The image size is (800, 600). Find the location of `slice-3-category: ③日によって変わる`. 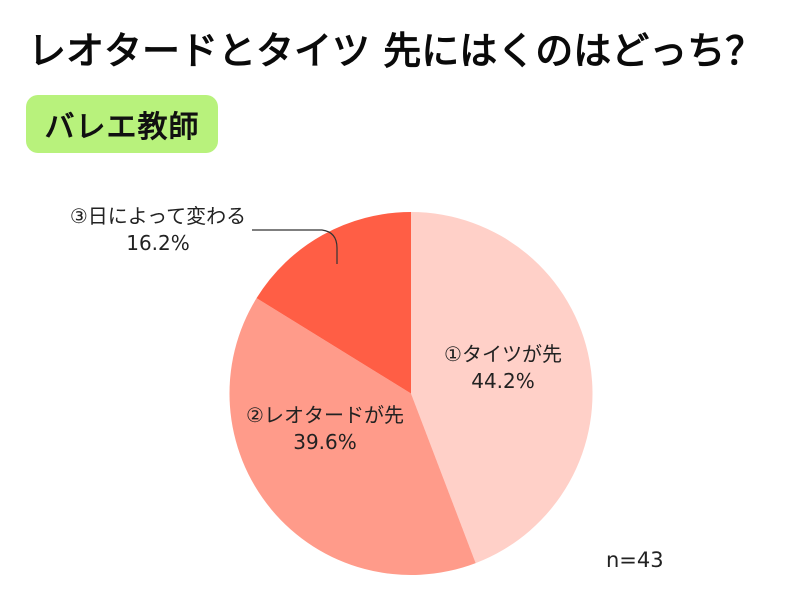

slice-3-category: ③日によって変わる is located at coordinates (158, 216).